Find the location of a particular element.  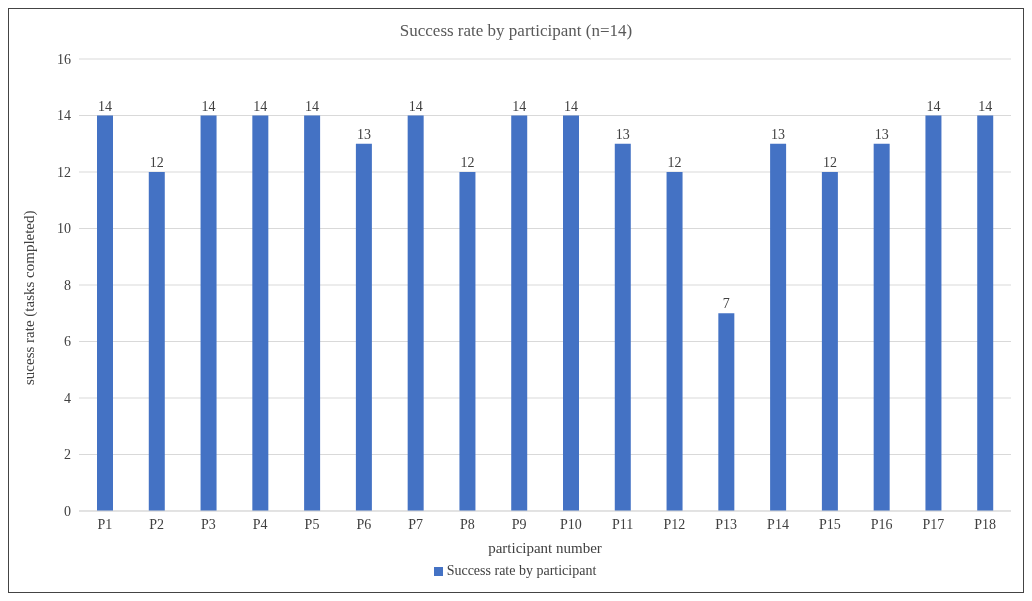

x-tick-label: P6 is located at coordinates (364, 524).